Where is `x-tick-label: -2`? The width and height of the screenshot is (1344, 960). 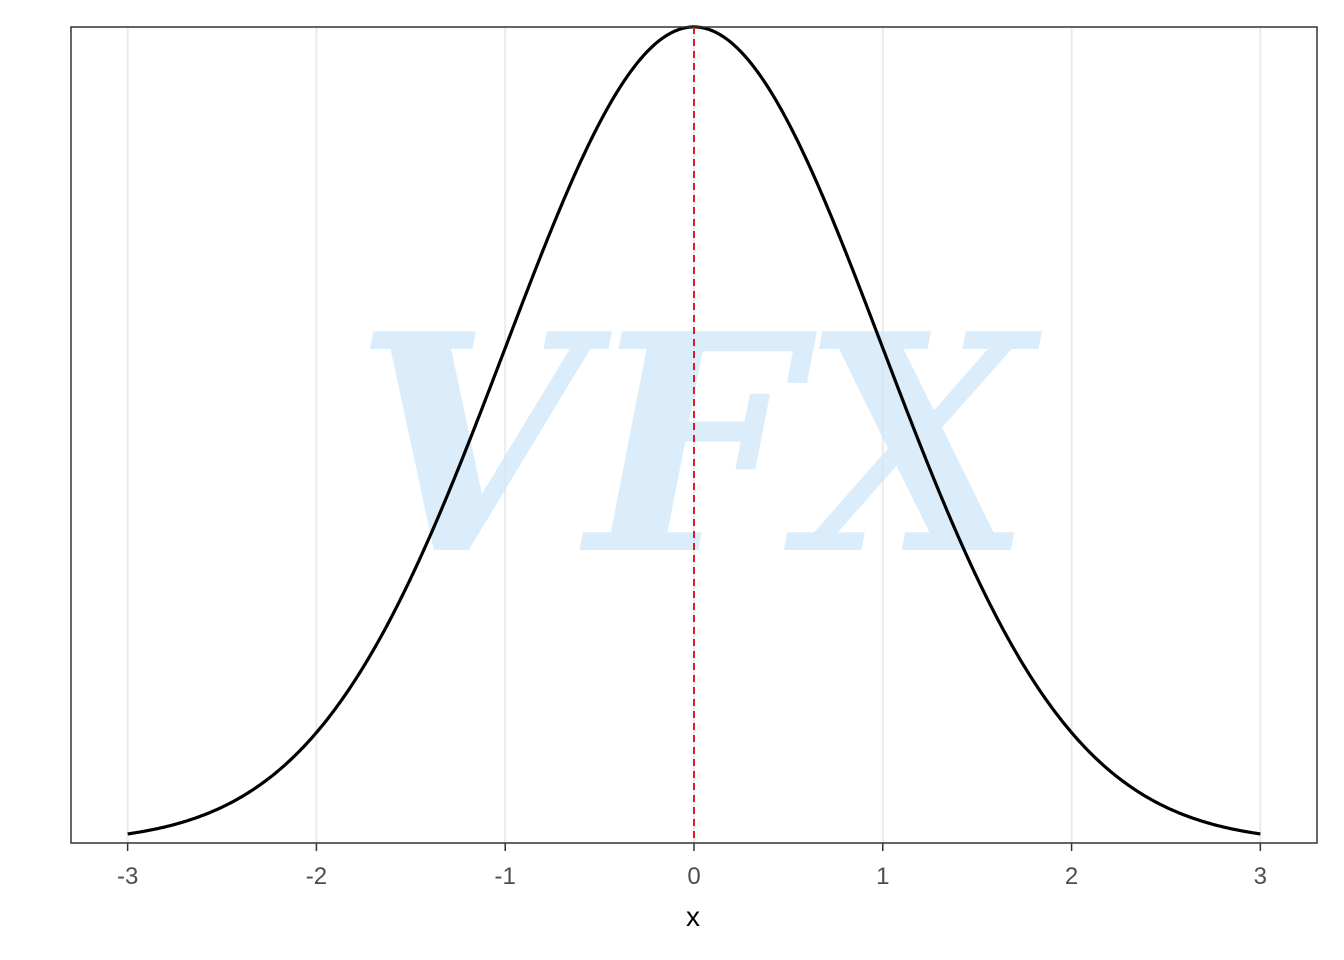
x-tick-label: -2 is located at coordinates (316, 876).